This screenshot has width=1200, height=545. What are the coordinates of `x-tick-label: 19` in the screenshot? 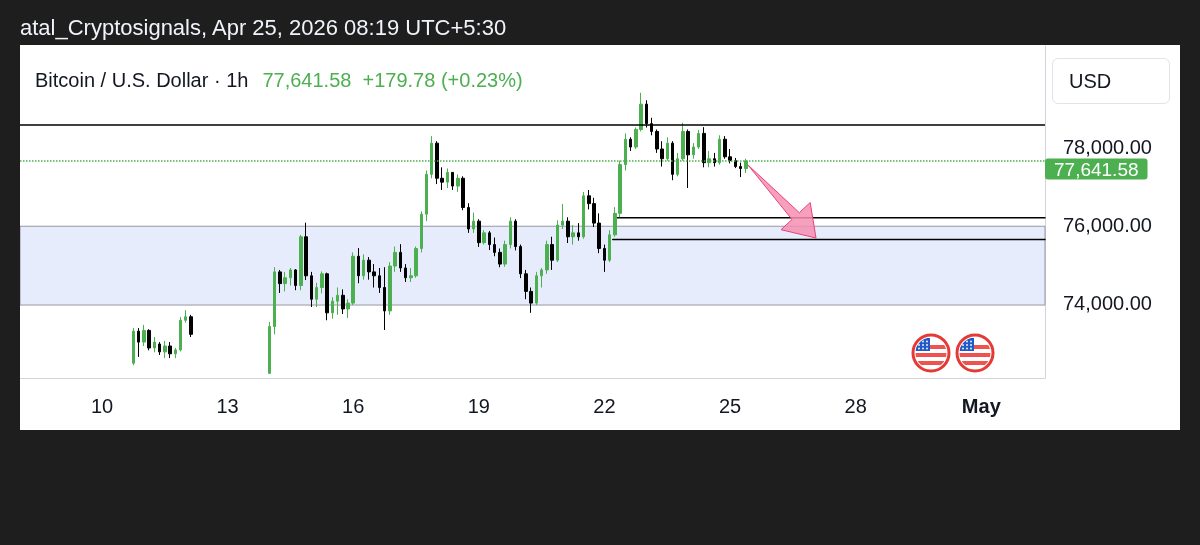 It's located at (478, 406).